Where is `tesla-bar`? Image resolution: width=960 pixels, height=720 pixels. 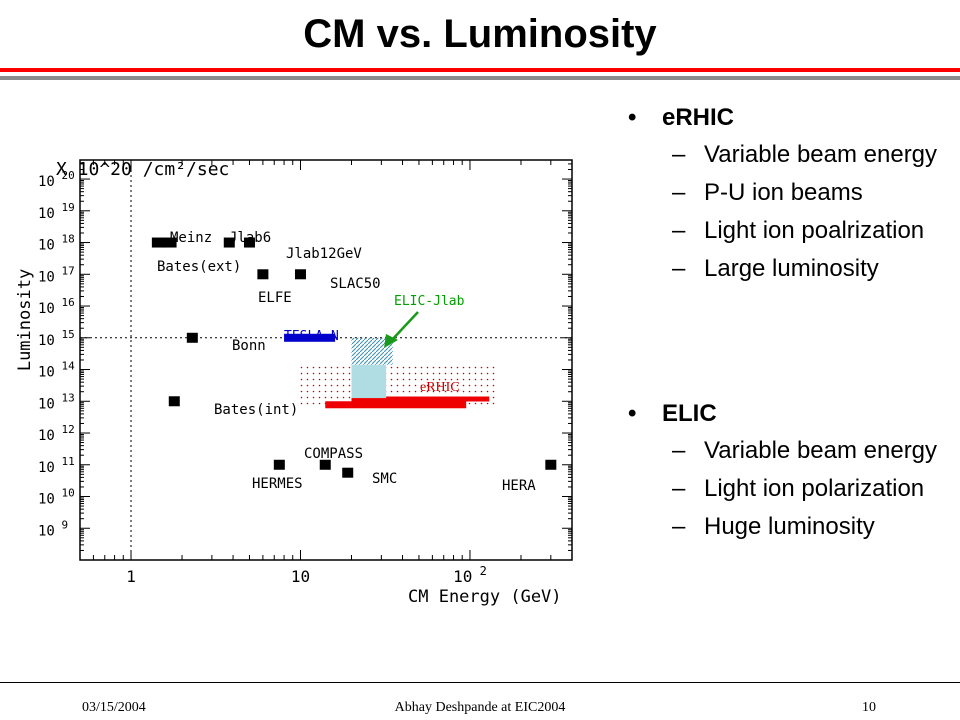
tesla-bar is located at coordinates (310, 337).